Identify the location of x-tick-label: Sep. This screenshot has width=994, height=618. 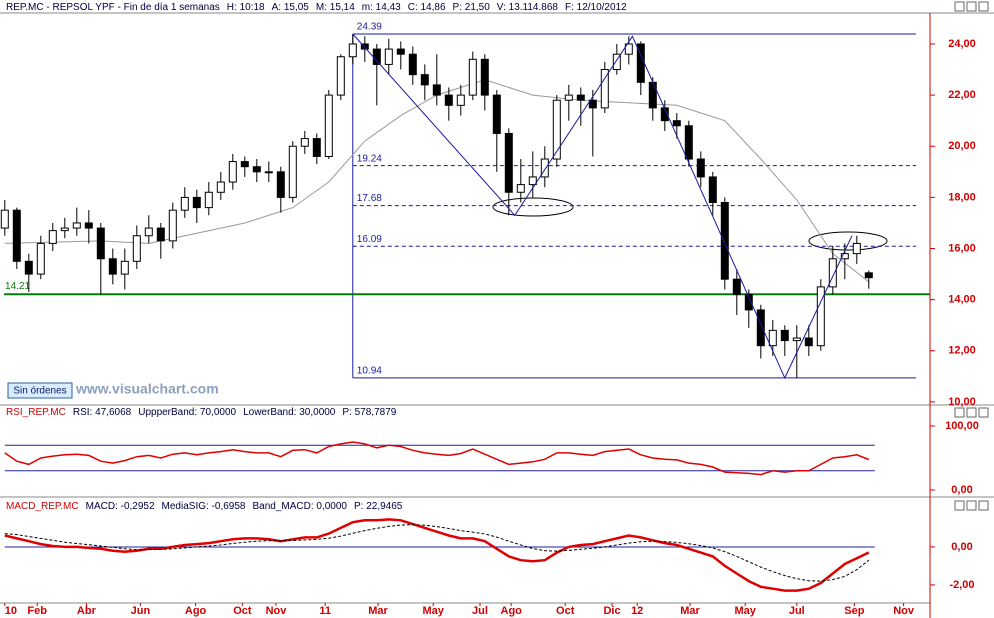
(854, 611).